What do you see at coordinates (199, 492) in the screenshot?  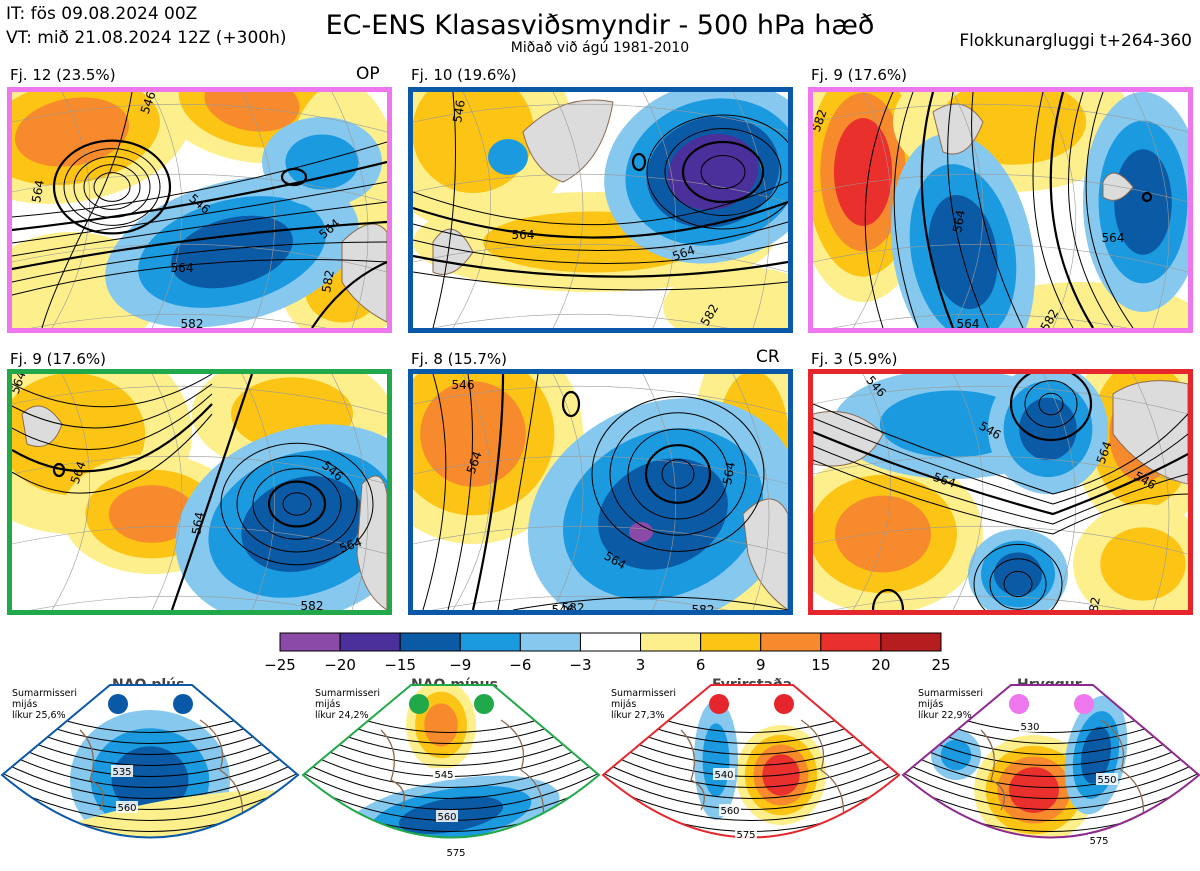 I see `cluster-4-map: 564 564 546 564 564 582` at bounding box center [199, 492].